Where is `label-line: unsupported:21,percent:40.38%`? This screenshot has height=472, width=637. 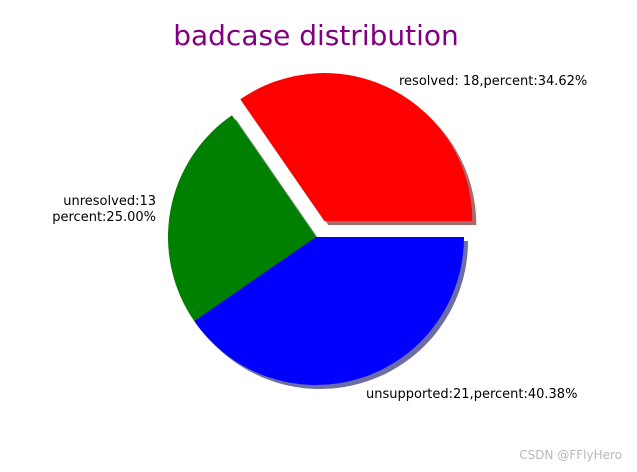 label-line: unsupported:21,percent:40.38% is located at coordinates (471, 394).